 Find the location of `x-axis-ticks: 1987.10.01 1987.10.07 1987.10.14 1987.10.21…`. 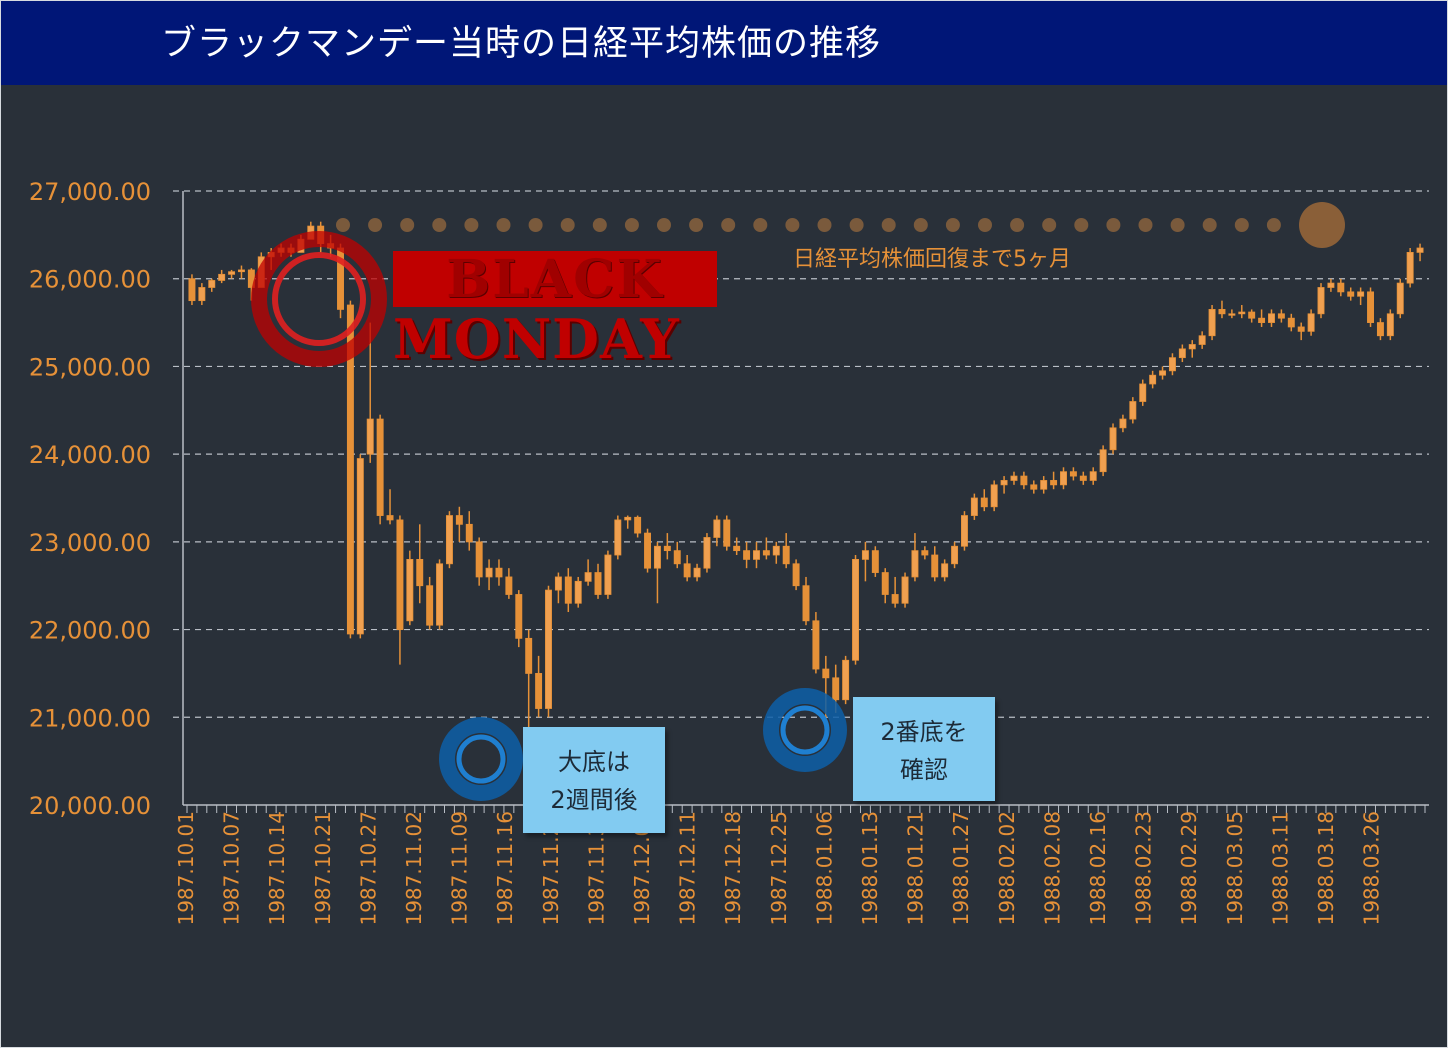

x-axis-ticks: 1987.10.01 1987.10.07 1987.10.14 1987.10.21… is located at coordinates (779, 868).